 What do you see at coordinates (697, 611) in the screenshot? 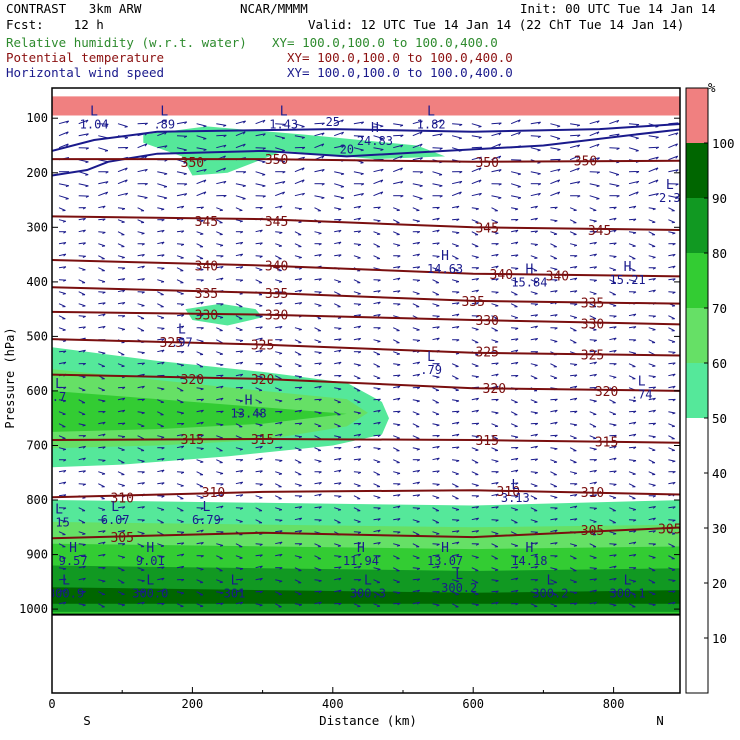
I see `colorbar-swatch` at bounding box center [697, 611].